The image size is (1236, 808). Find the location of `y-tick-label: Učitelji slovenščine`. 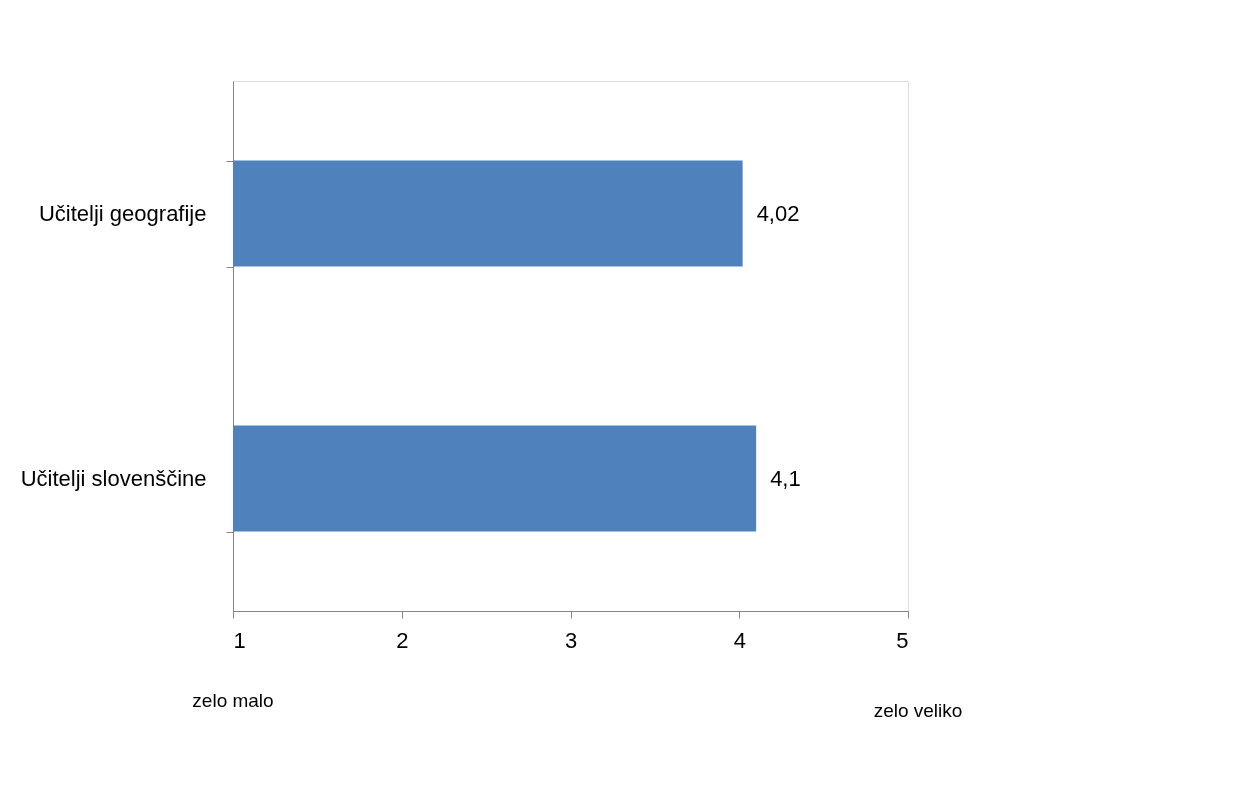

y-tick-label: Učitelji slovenščine is located at coordinates (113, 478).